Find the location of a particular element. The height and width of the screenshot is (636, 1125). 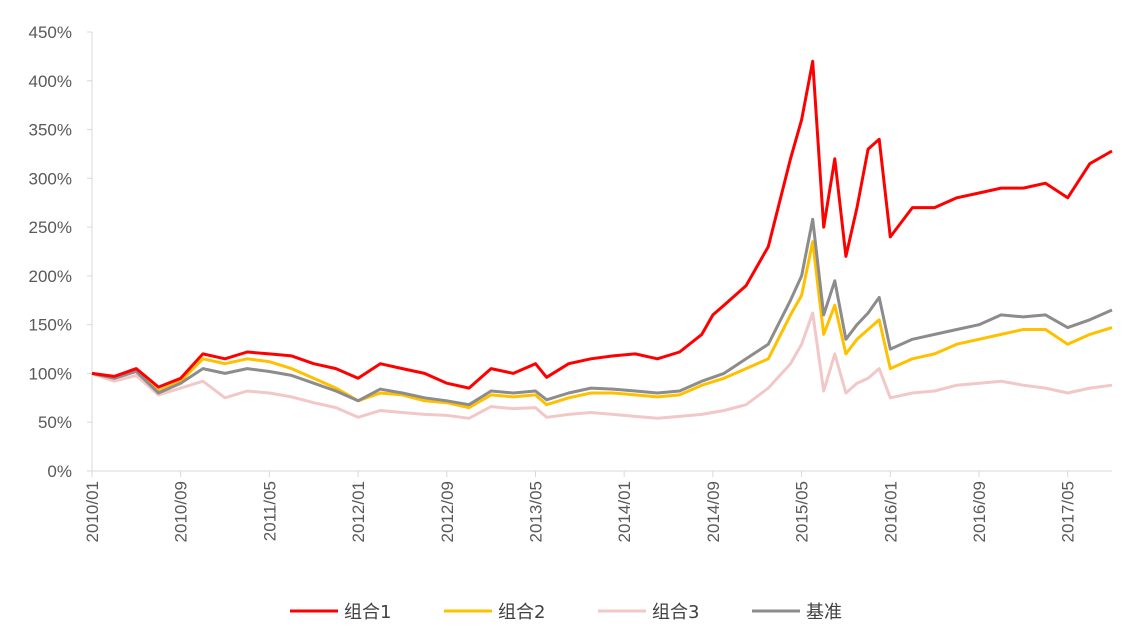

x-tick-label: 2017/05 is located at coordinates (1068, 511).